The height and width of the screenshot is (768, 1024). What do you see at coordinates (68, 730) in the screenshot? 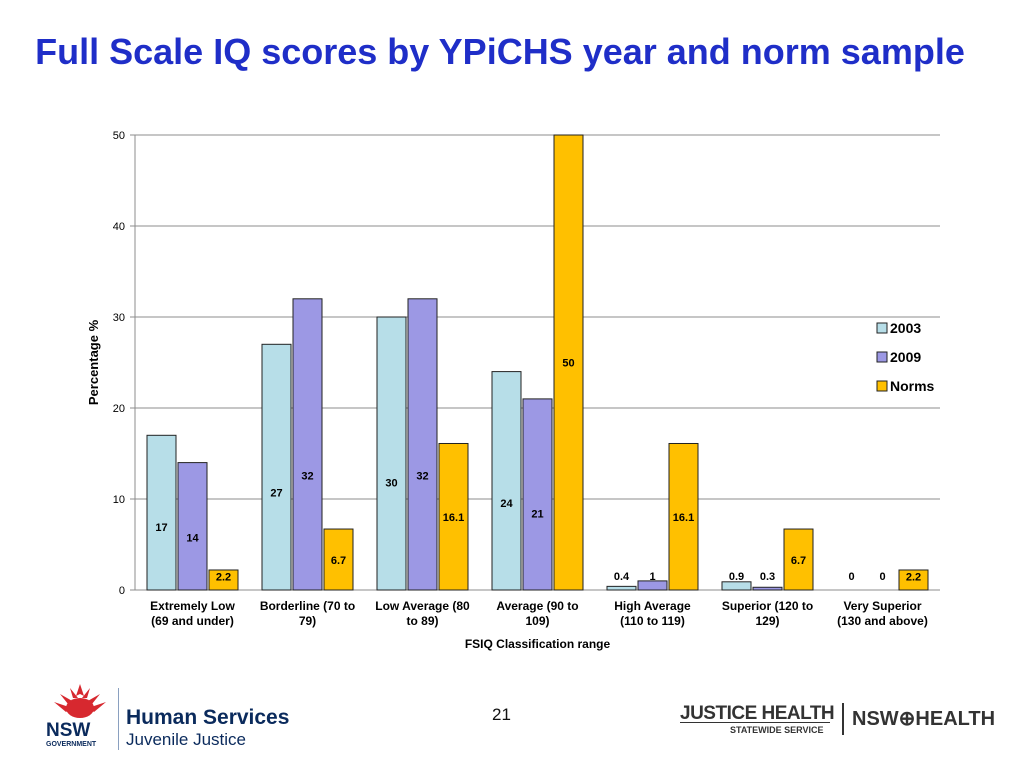
I see `nsw-logo-text: NSW` at bounding box center [68, 730].